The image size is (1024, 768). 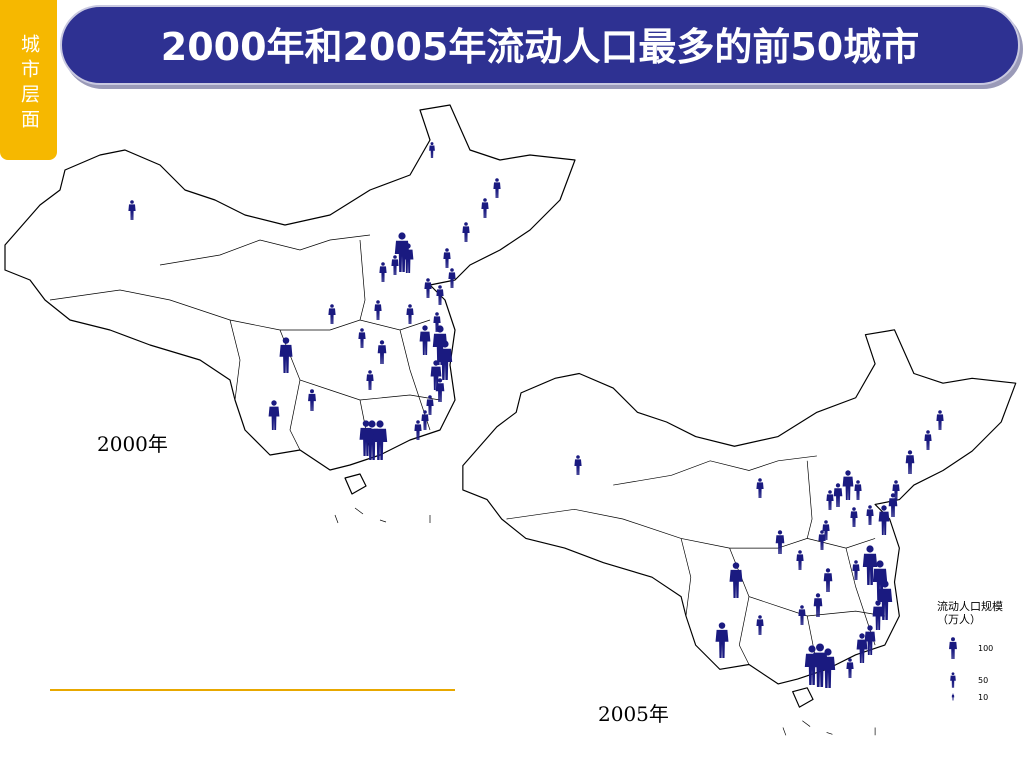 What do you see at coordinates (633, 714) in the screenshot?
I see `map-label: 2005年` at bounding box center [633, 714].